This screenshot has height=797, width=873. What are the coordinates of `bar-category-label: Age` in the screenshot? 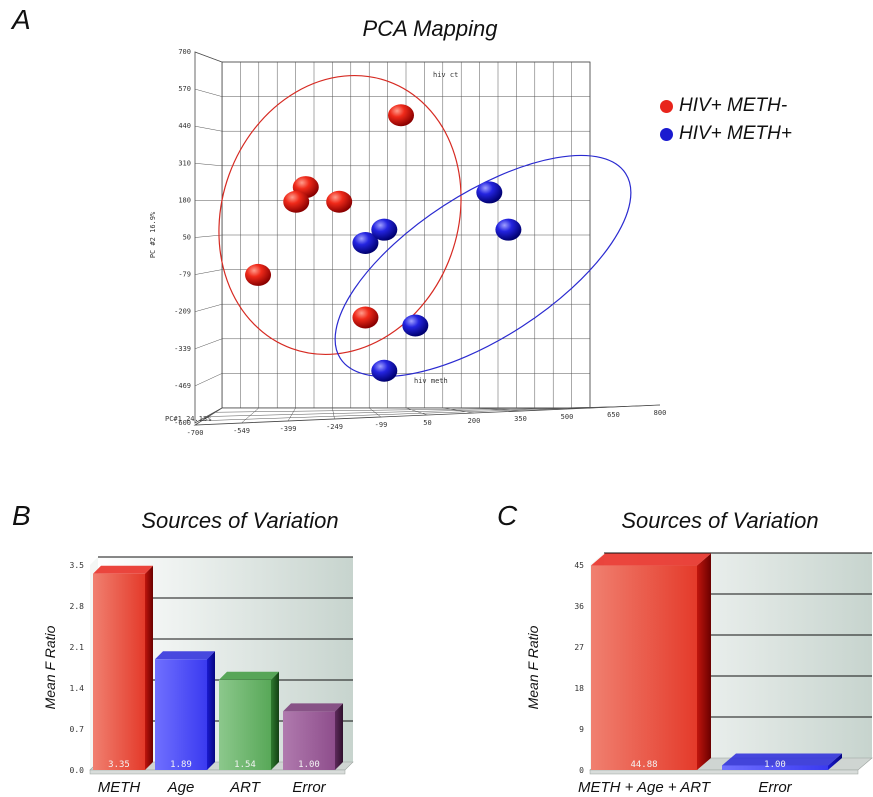 It's located at (181, 787).